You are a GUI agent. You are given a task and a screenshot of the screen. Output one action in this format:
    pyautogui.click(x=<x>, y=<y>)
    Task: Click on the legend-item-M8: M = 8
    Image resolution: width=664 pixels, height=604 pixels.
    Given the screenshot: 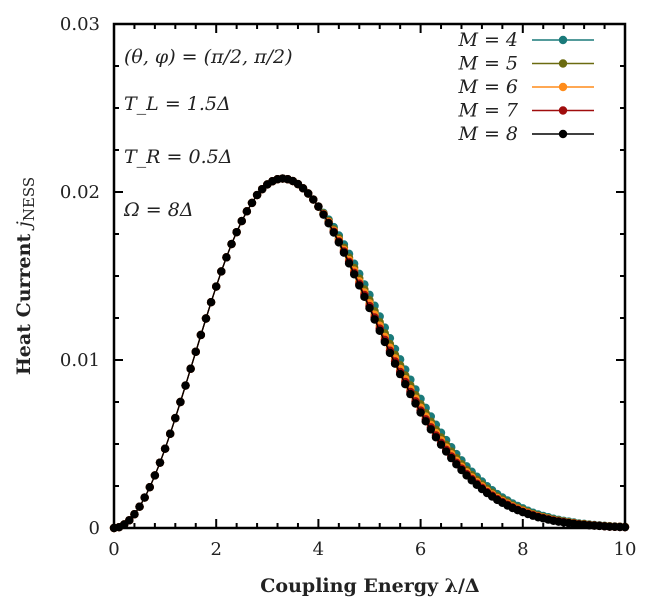 What is the action you would take?
    pyautogui.click(x=525, y=134)
    